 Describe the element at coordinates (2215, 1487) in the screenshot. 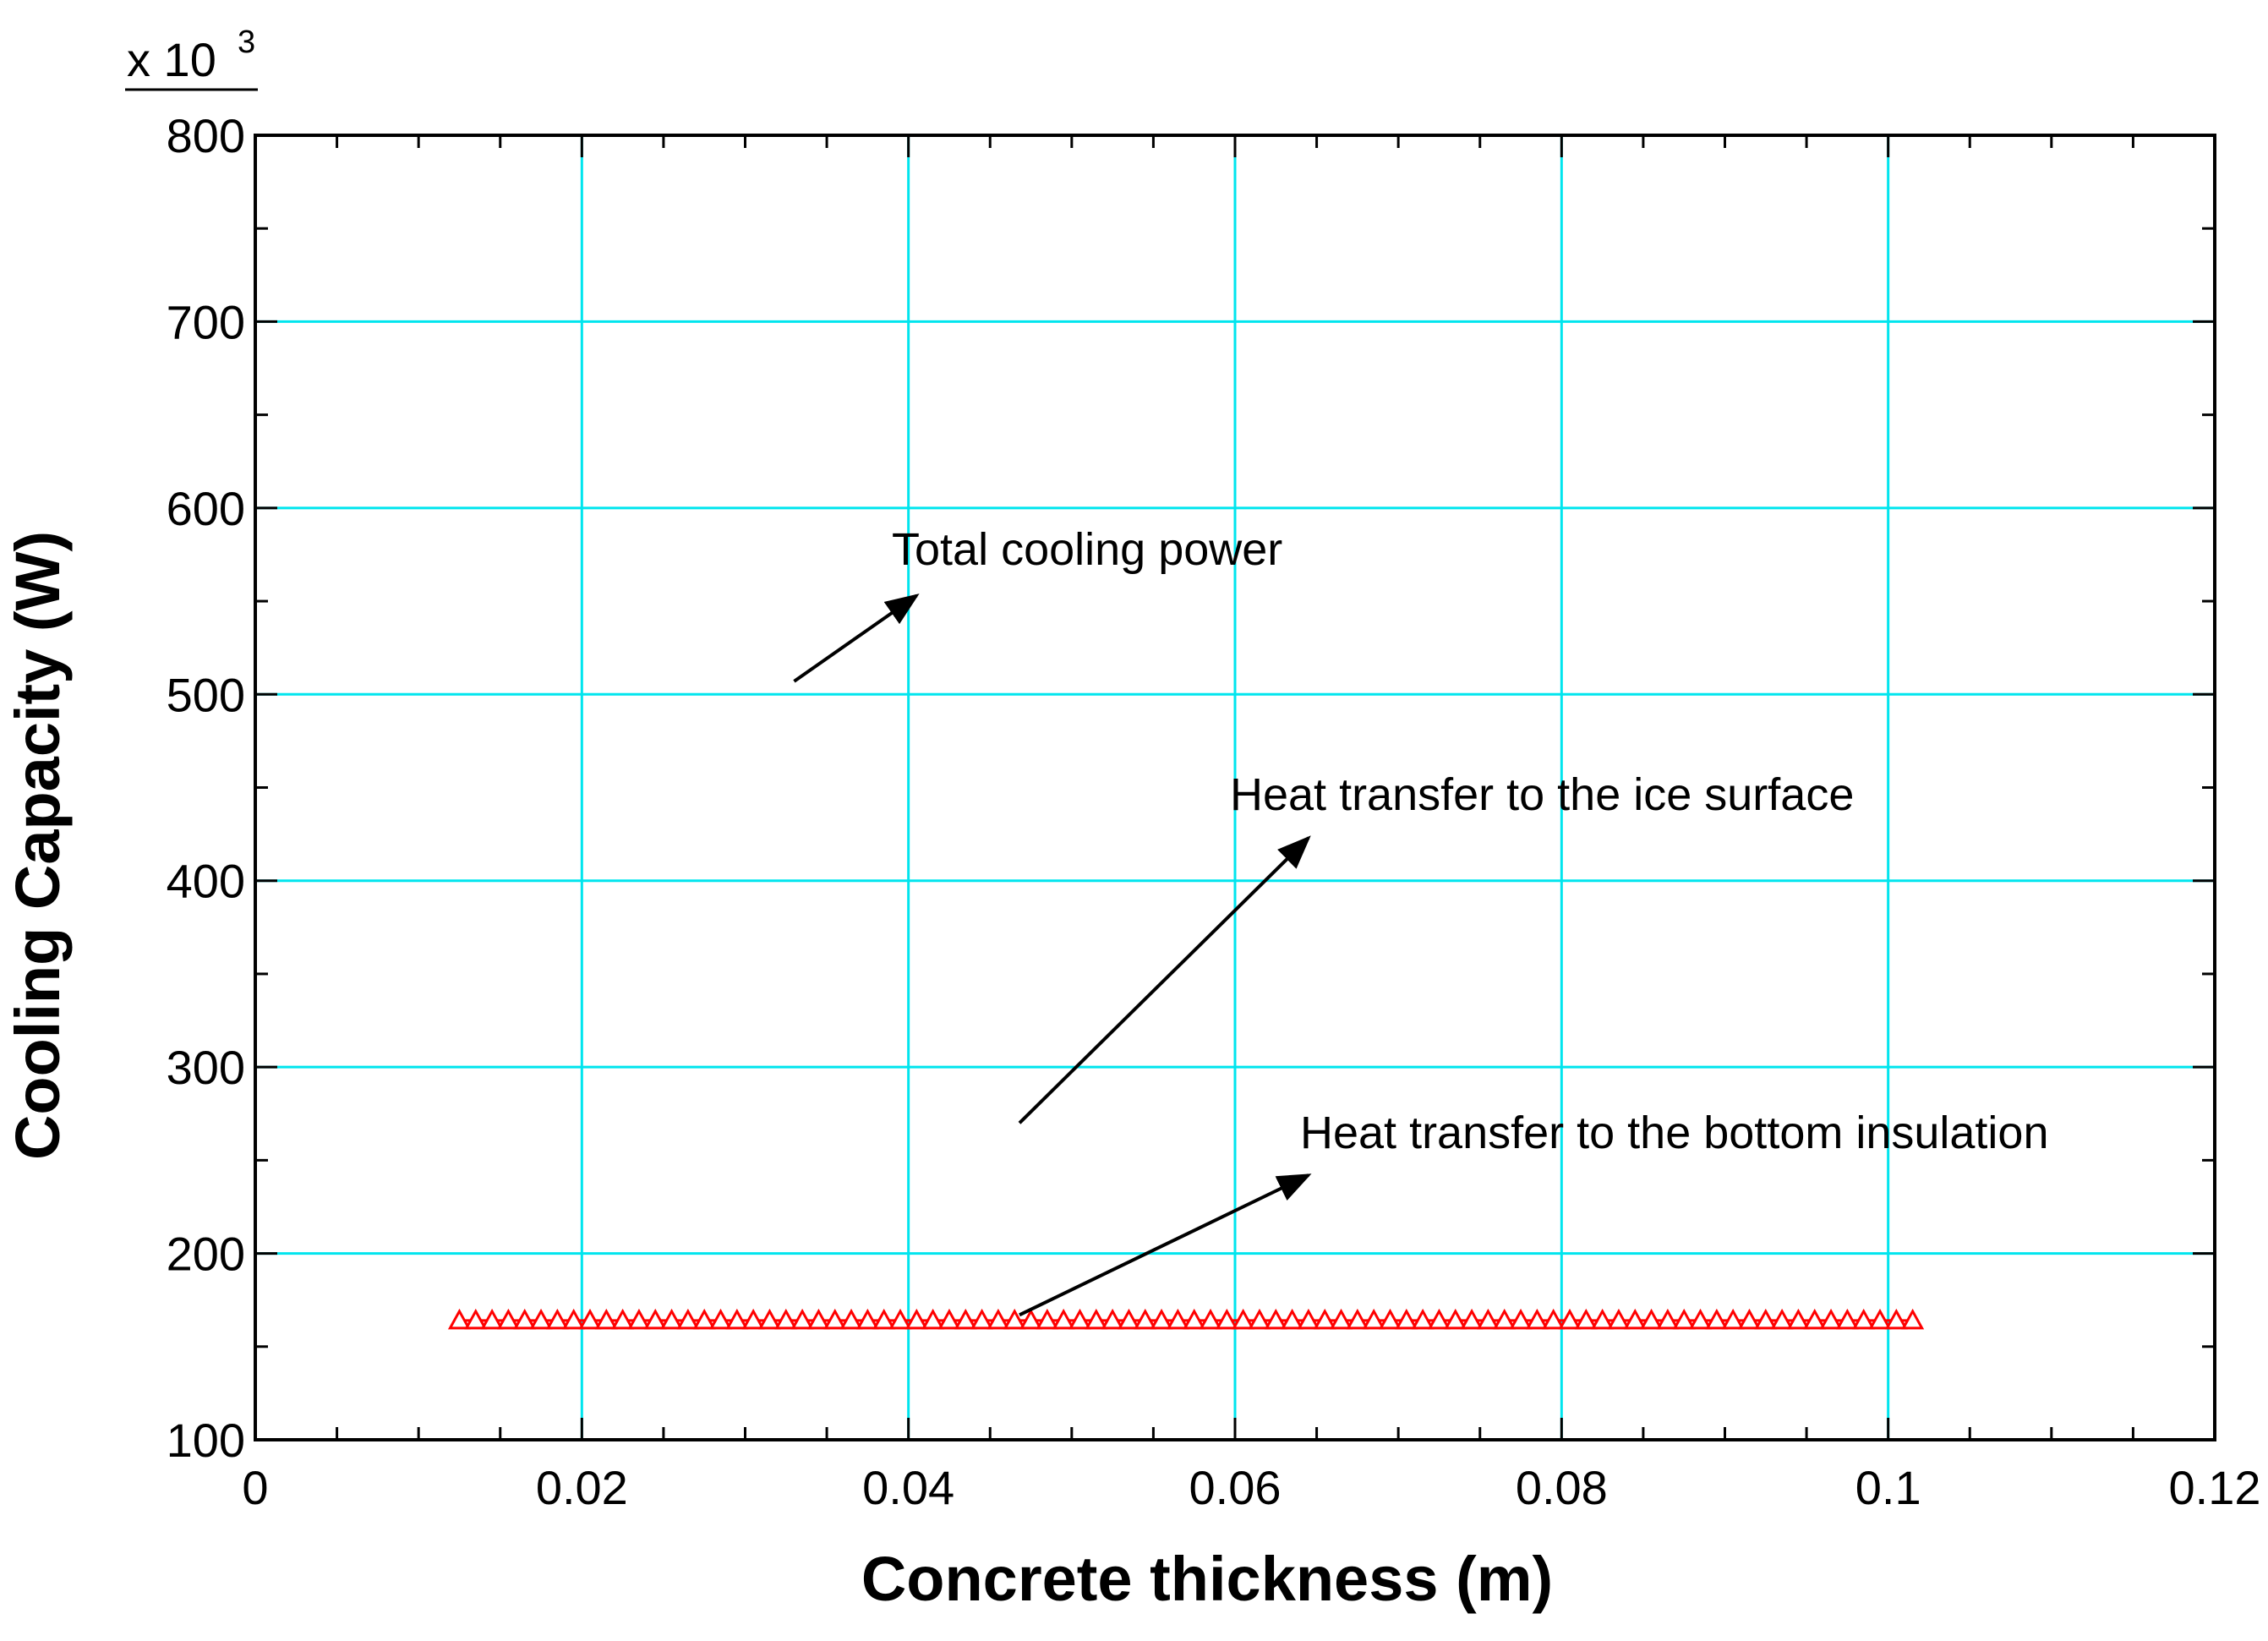

I see `x-tick-label: 0.12` at that location.